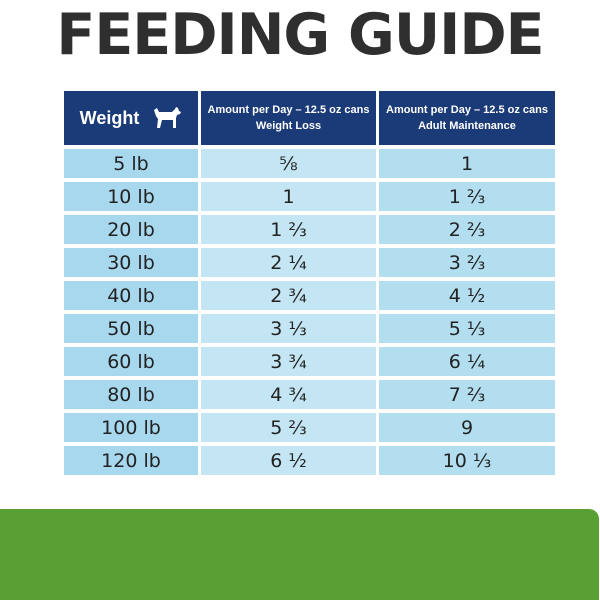 Image resolution: width=600 pixels, height=600 pixels. What do you see at coordinates (467, 394) in the screenshot?
I see `maintenance-cell: 7 ⅔` at bounding box center [467, 394].